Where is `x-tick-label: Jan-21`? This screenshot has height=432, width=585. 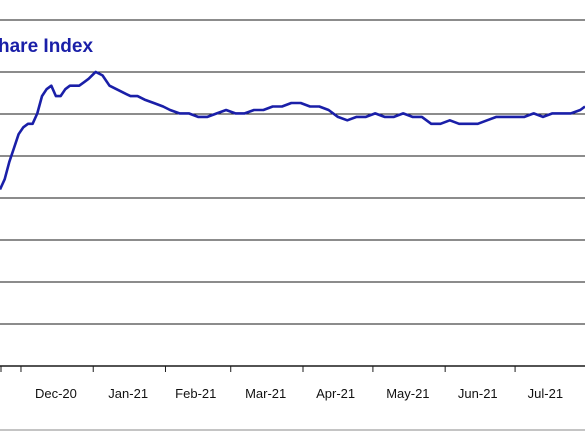
x-tick-label: Jan-21 is located at coordinates (128, 393).